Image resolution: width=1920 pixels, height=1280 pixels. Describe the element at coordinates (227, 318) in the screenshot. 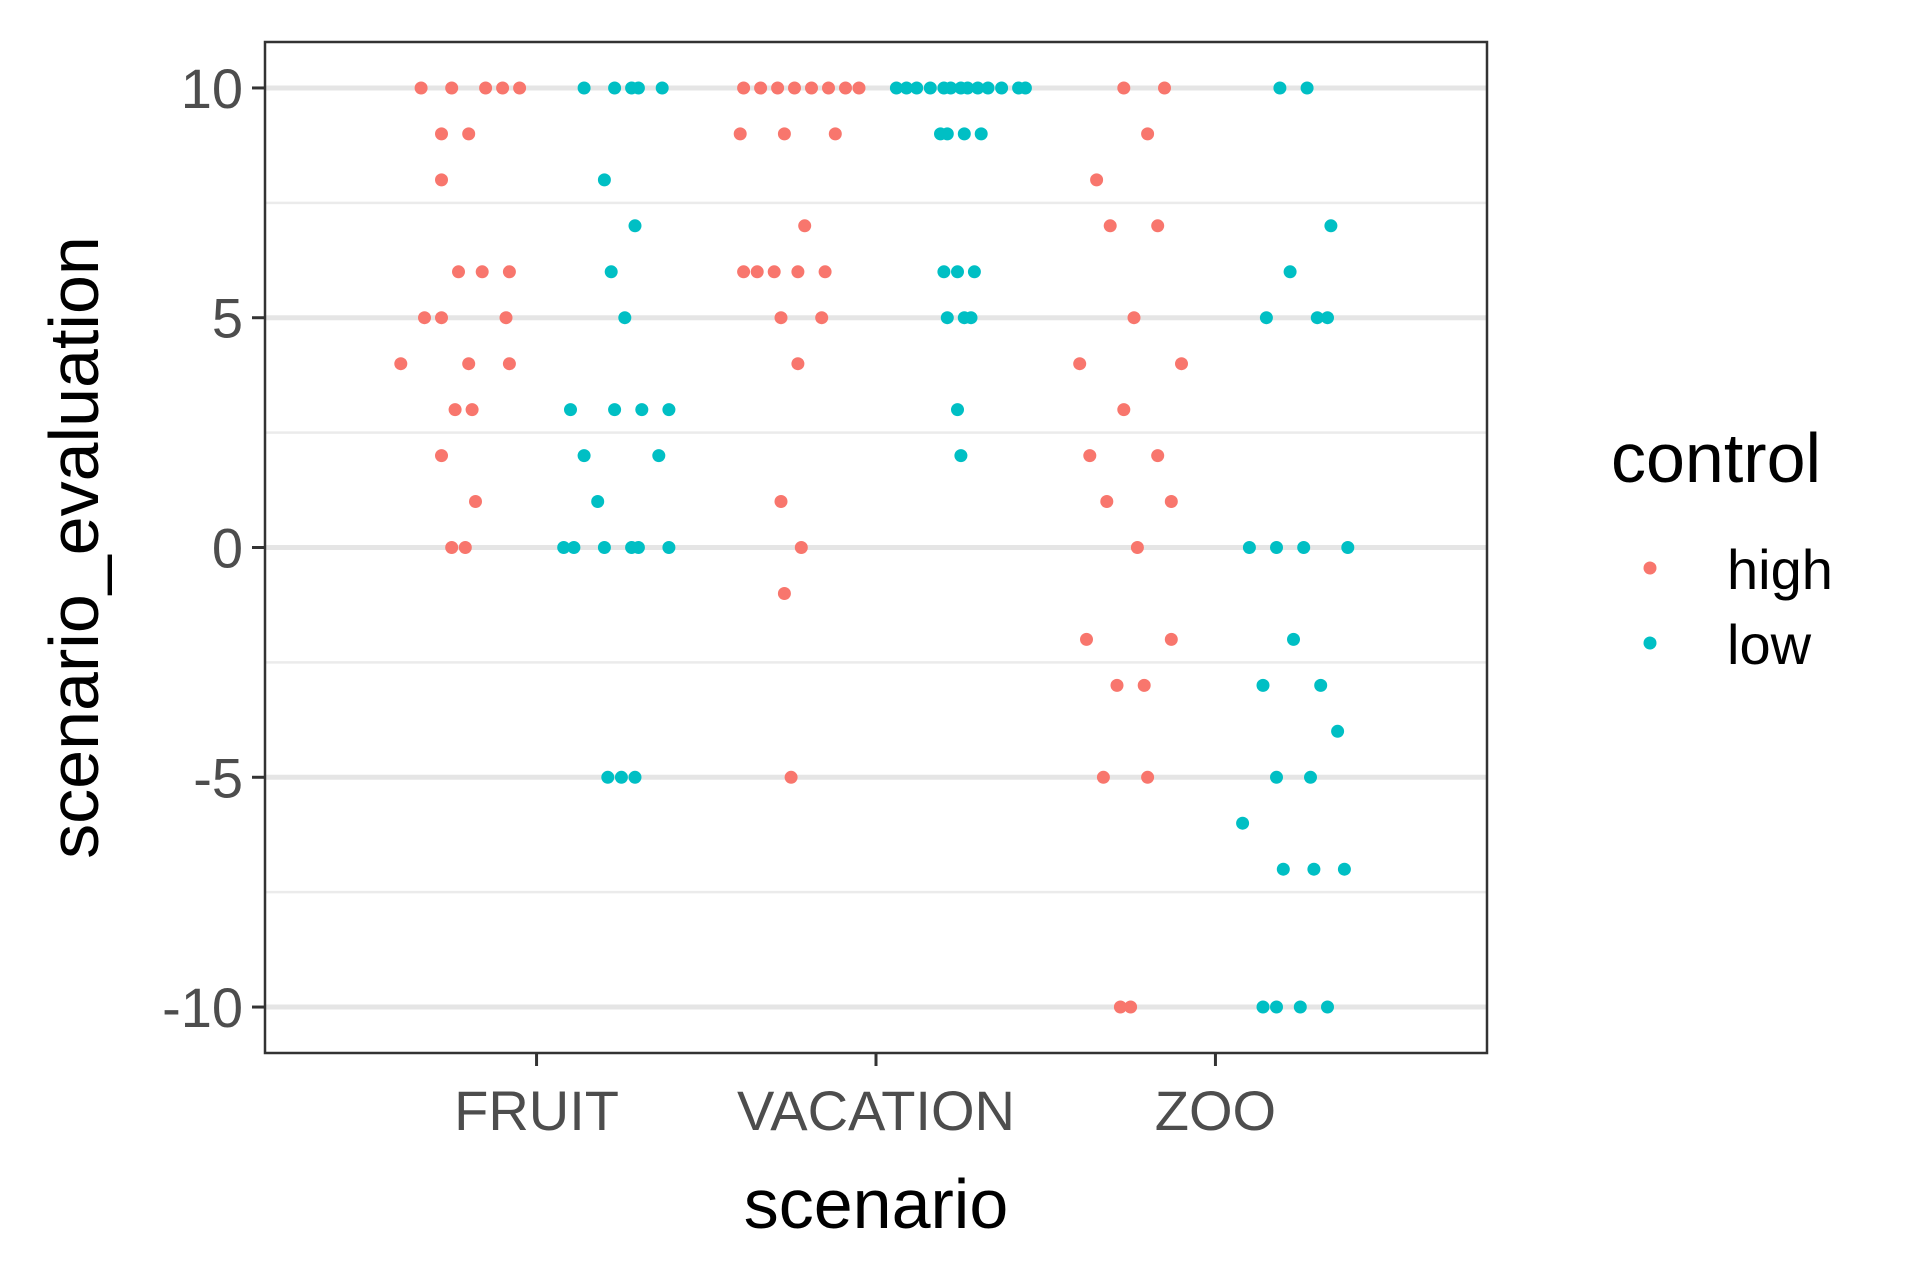

I see `y-tick-label: 5` at that location.